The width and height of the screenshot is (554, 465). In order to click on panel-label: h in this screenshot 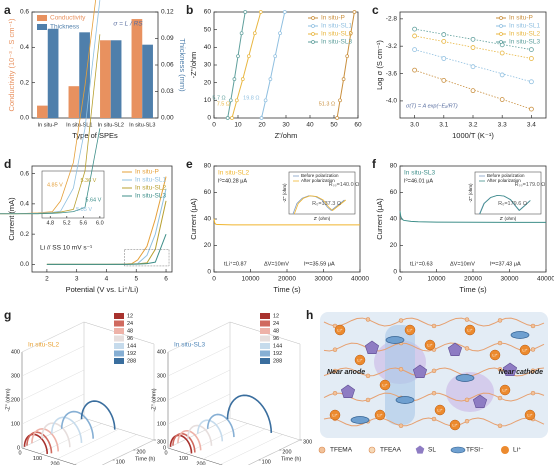, I will do `click(309, 315)`.